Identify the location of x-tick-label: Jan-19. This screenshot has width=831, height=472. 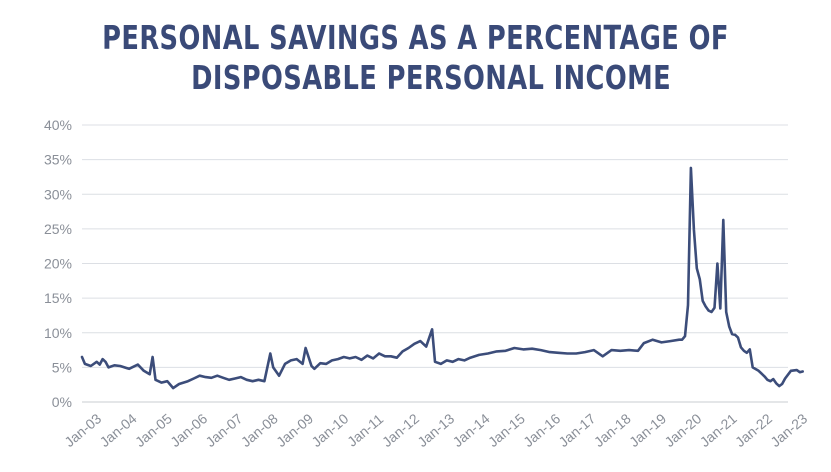
(647, 430).